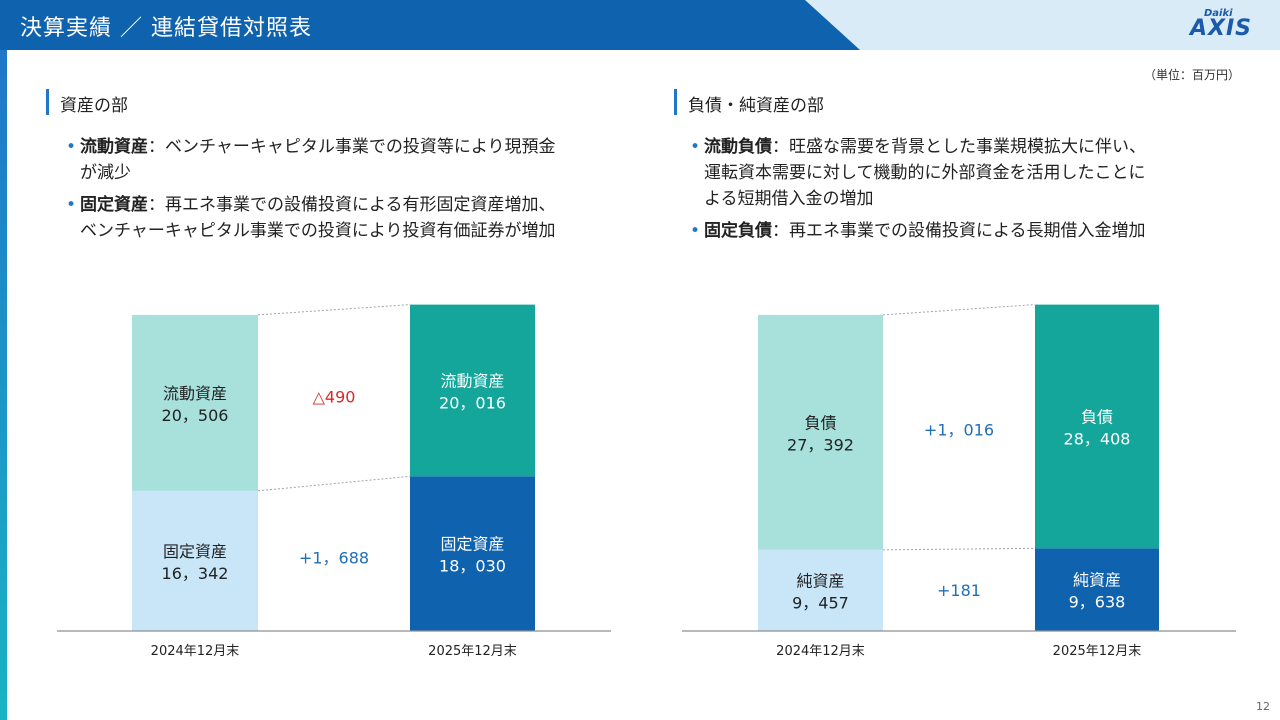  I want to click on change-label: △490, so click(334, 397).